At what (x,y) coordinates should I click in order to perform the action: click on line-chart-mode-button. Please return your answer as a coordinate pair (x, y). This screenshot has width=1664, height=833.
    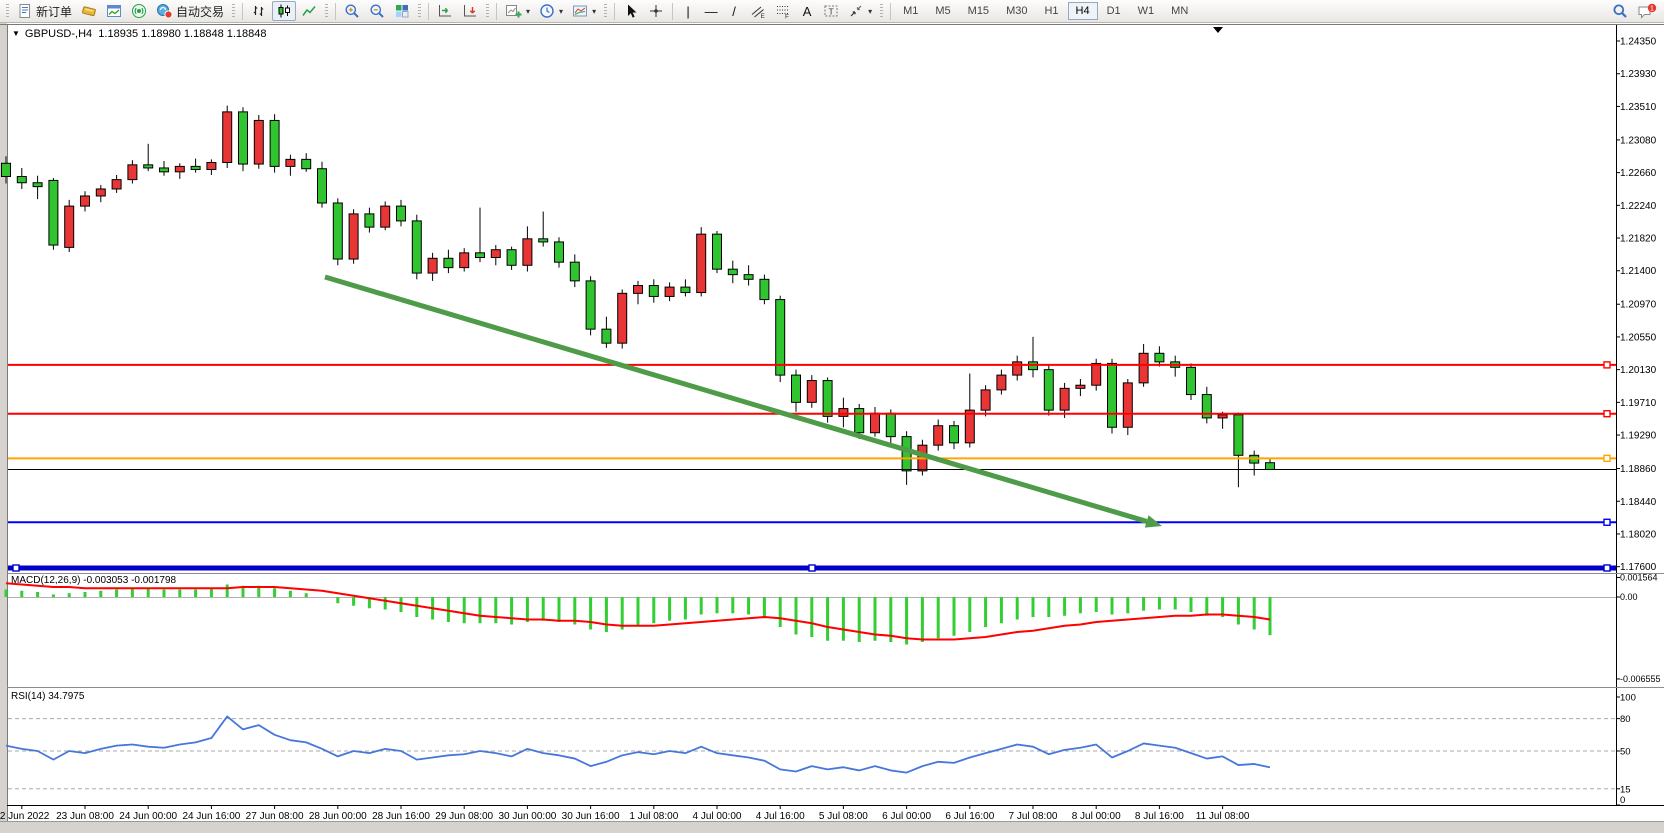
    Looking at the image, I should click on (309, 11).